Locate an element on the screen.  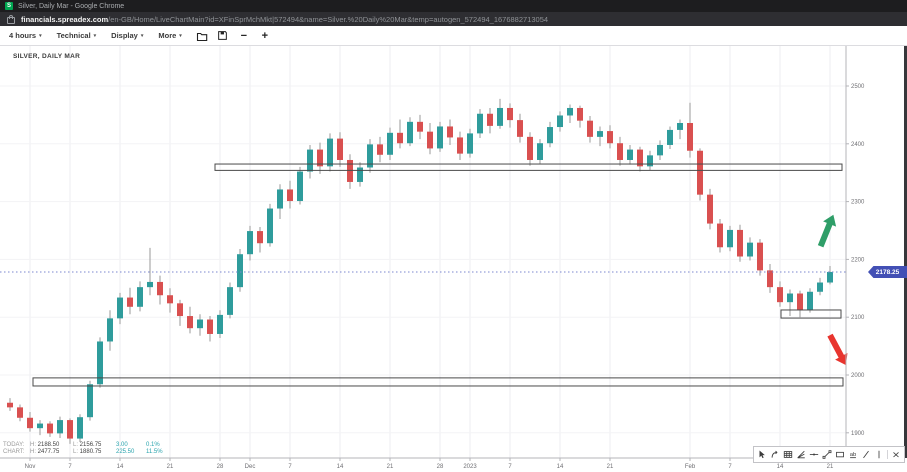
curved-arrow-tool-icon is located at coordinates (775, 454).